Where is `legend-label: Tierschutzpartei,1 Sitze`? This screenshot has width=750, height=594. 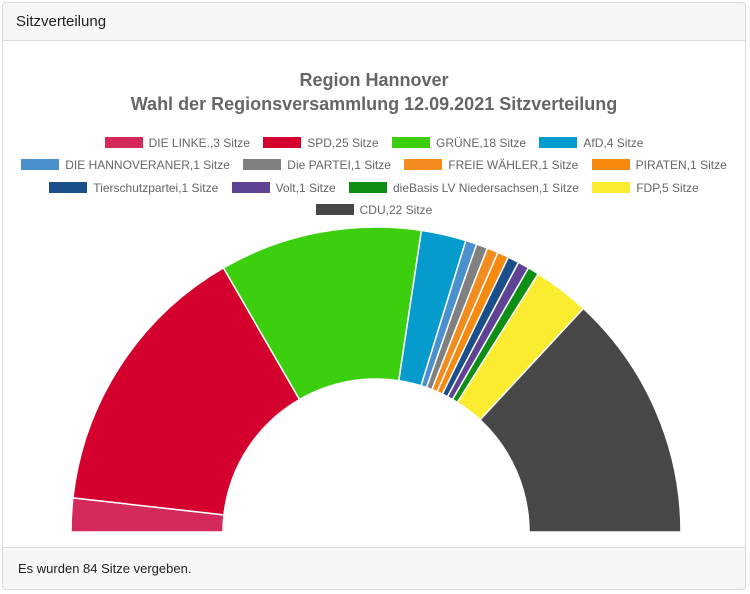
legend-label: Tierschutzpartei,1 Sitze is located at coordinates (156, 188).